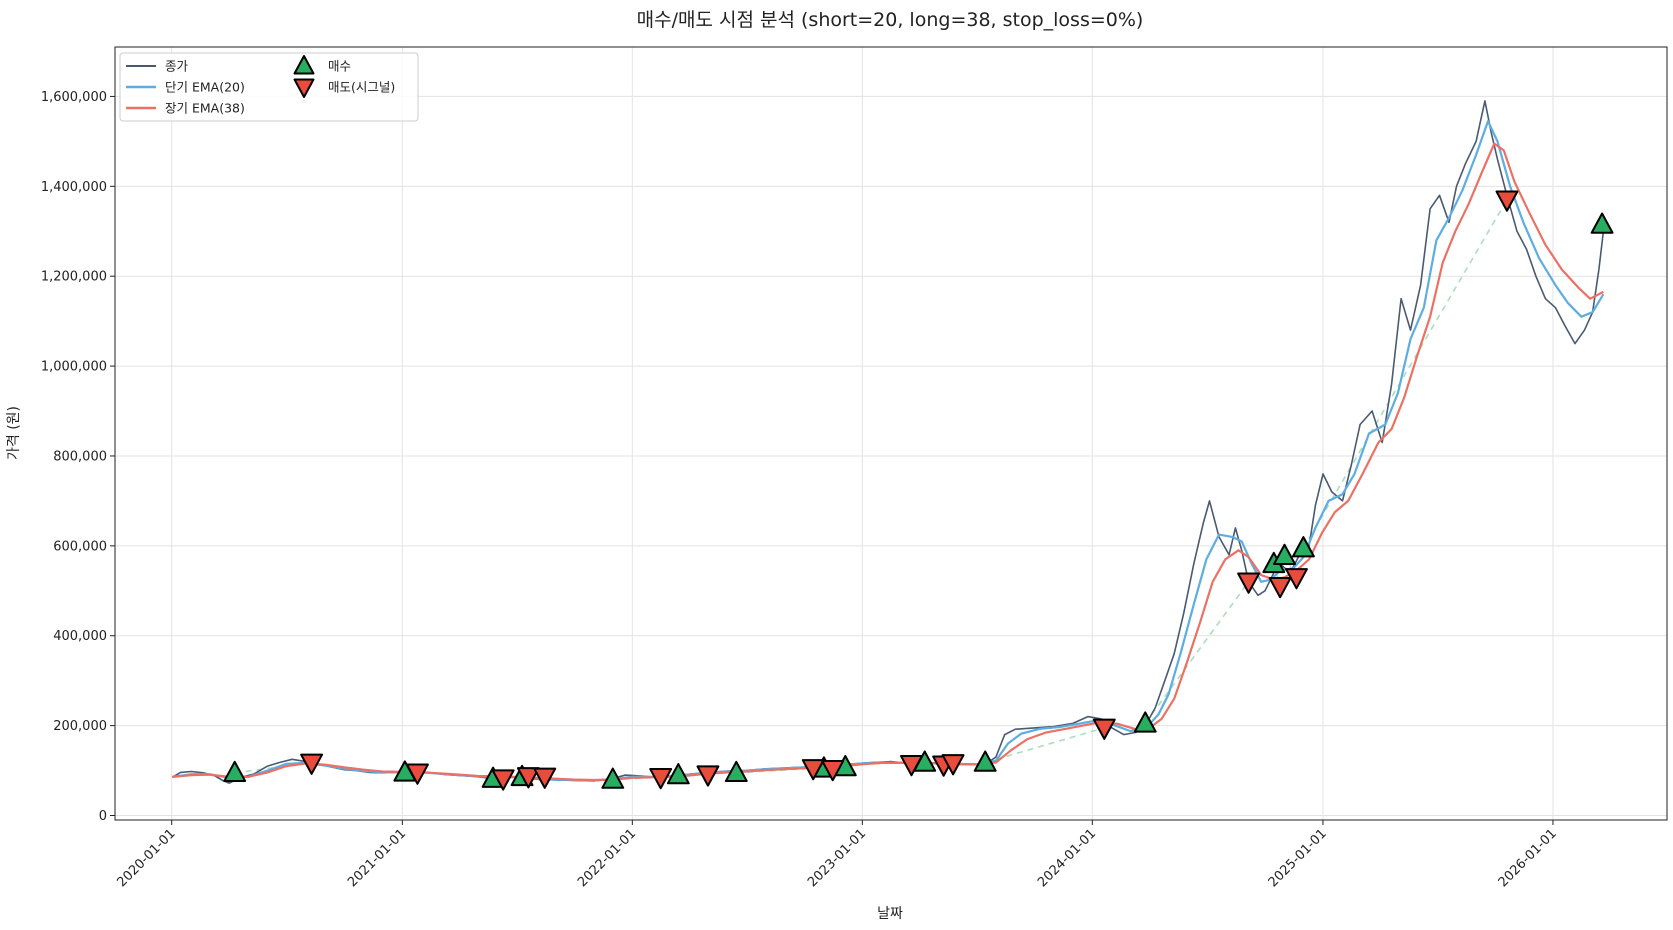 This screenshot has height=930, width=1673. What do you see at coordinates (304, 65) in the screenshot?
I see `legend-swatch-buy` at bounding box center [304, 65].